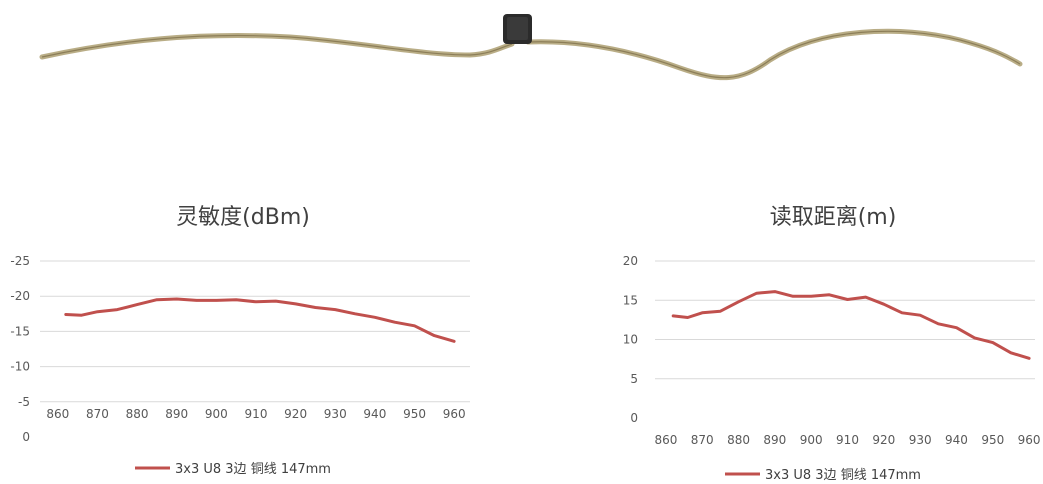 The image size is (1043, 484). I want to click on y-tick-label: -15, so click(20, 331).